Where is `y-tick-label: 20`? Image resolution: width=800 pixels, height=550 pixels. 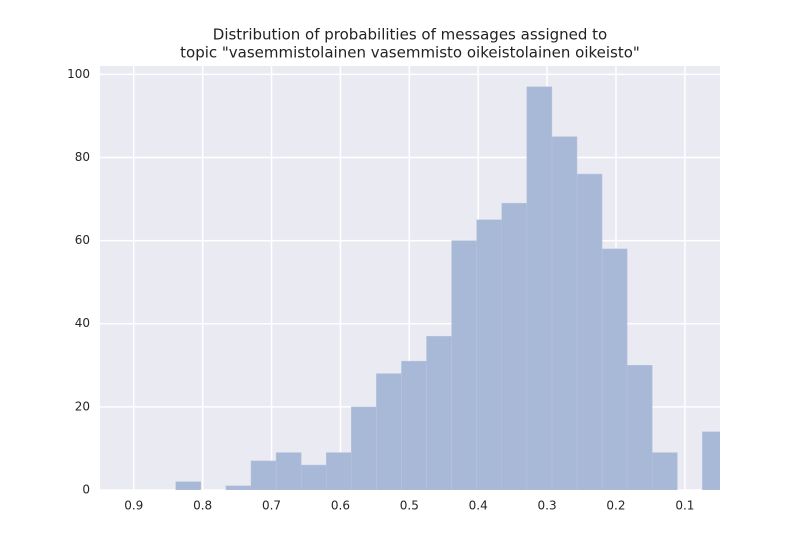 y-tick-label: 20 is located at coordinates (82, 406).